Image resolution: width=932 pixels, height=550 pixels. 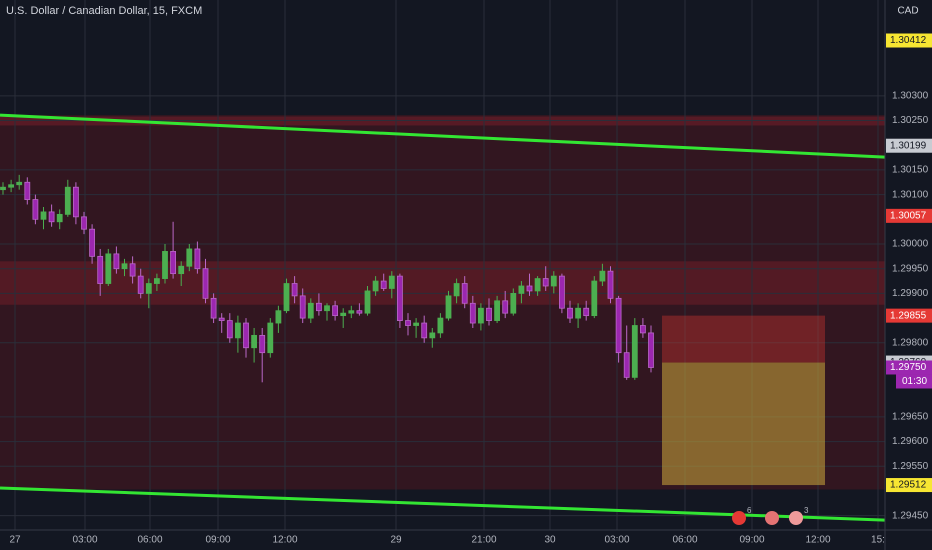 What do you see at coordinates (907, 11) in the screenshot?
I see `currency-label: CAD` at bounding box center [907, 11].